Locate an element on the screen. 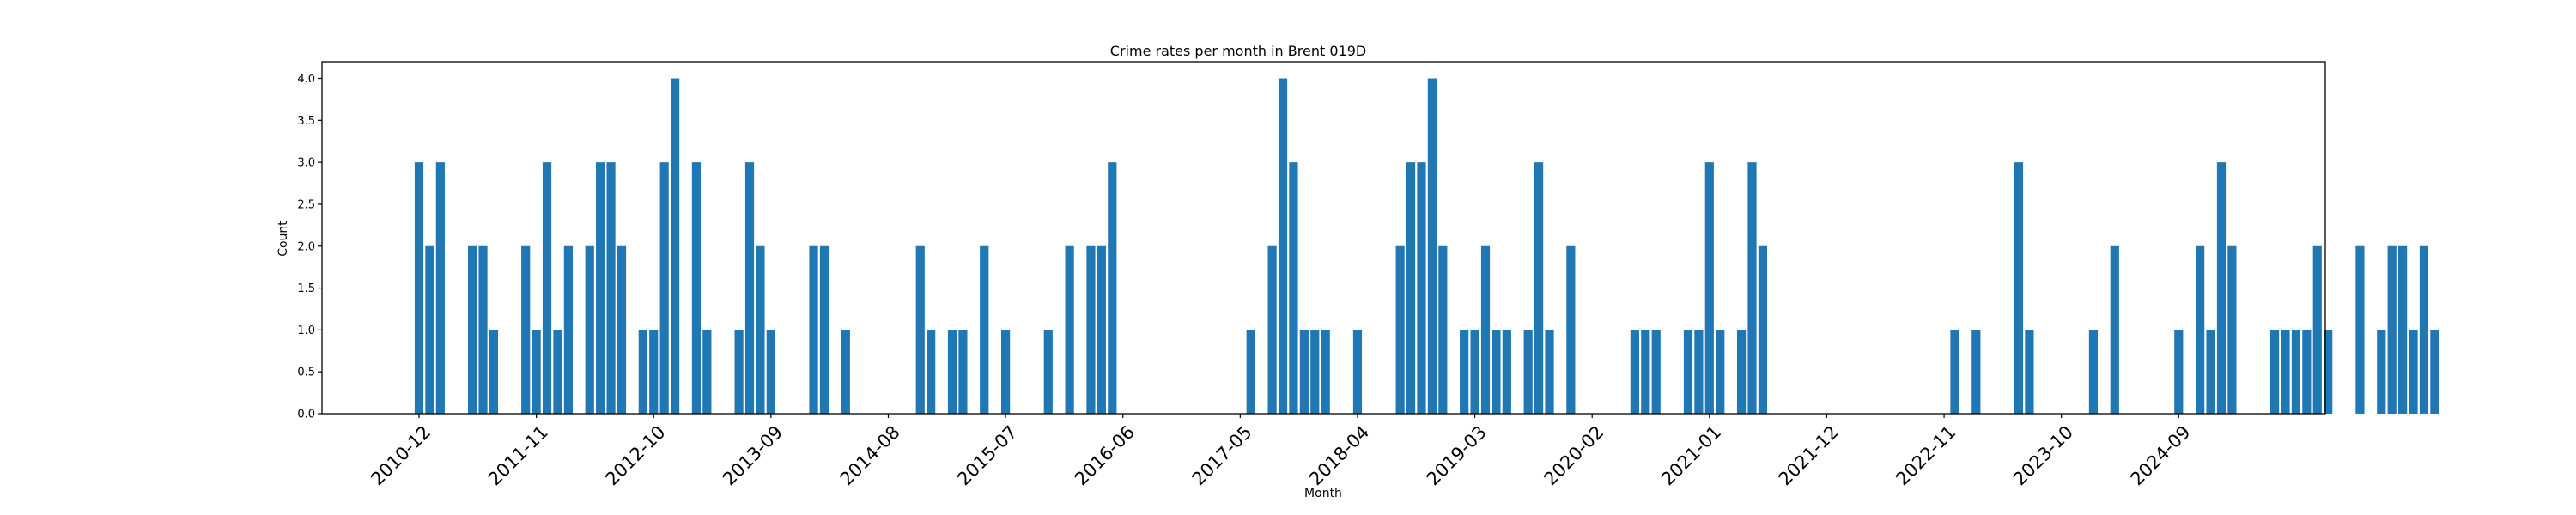 This screenshot has height=515, width=2576. x-tick-label: 2018-04 is located at coordinates (1339, 455).